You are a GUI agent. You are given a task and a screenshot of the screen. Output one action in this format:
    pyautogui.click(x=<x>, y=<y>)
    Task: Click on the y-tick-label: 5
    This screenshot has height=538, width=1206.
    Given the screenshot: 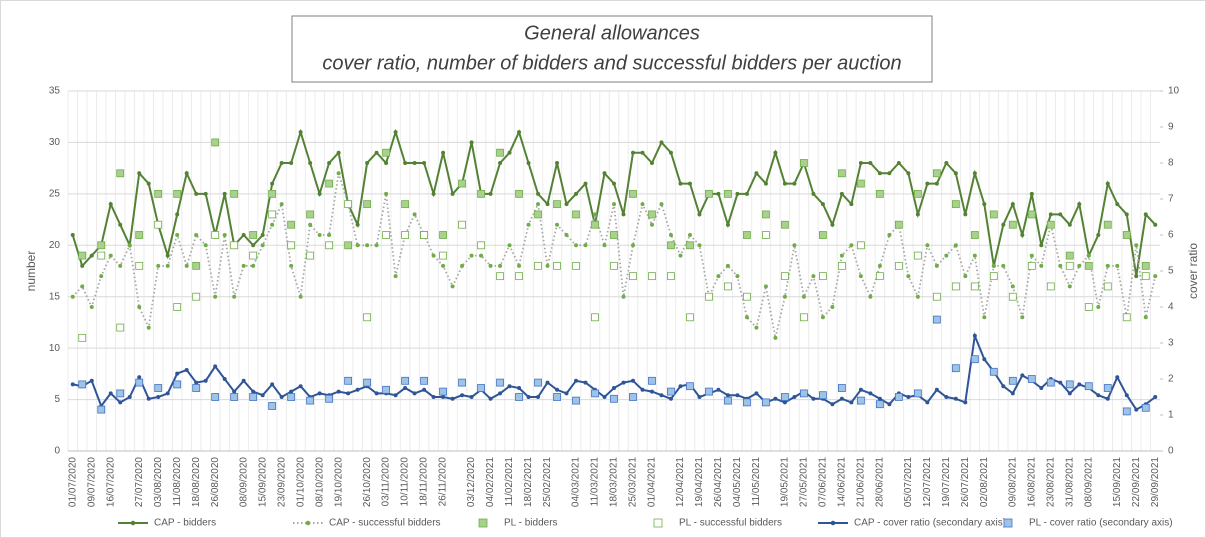 What is the action you would take?
    pyautogui.click(x=57, y=399)
    